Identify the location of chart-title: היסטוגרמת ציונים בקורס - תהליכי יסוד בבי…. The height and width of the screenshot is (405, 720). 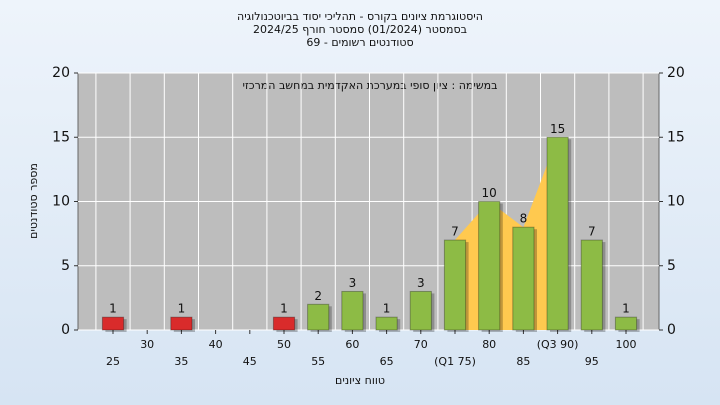
(360, 16).